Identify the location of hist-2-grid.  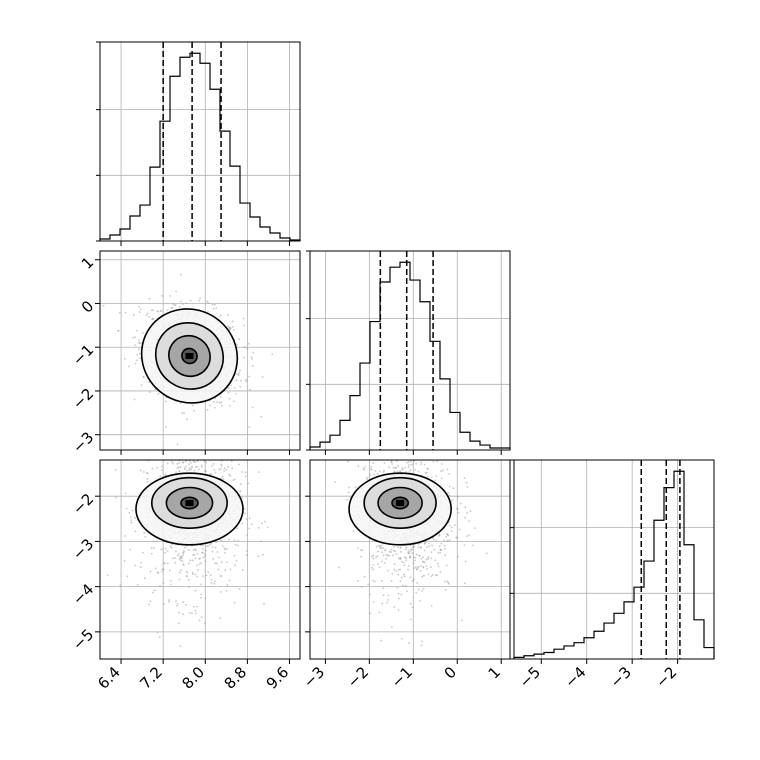
(410, 350).